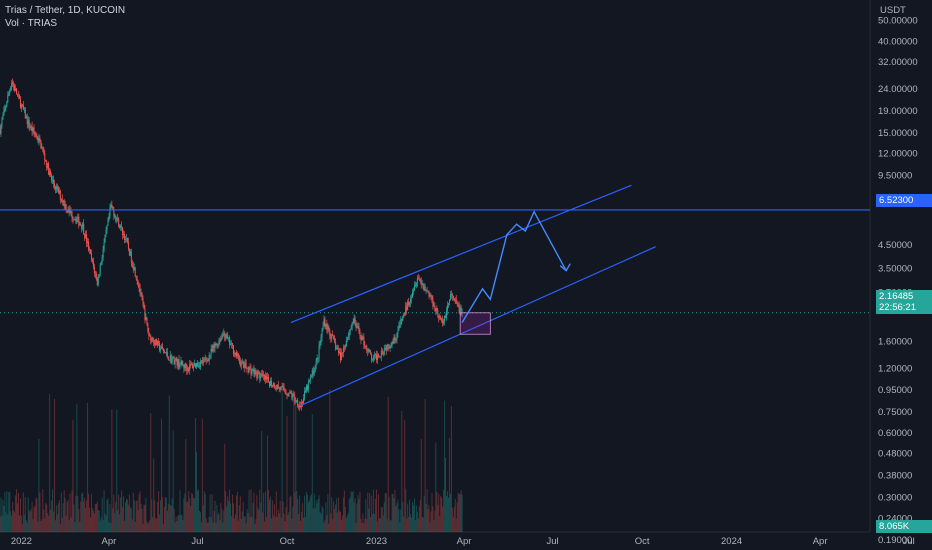  What do you see at coordinates (895, 498) in the screenshot?
I see `price-axis-label: 0.30000` at bounding box center [895, 498].